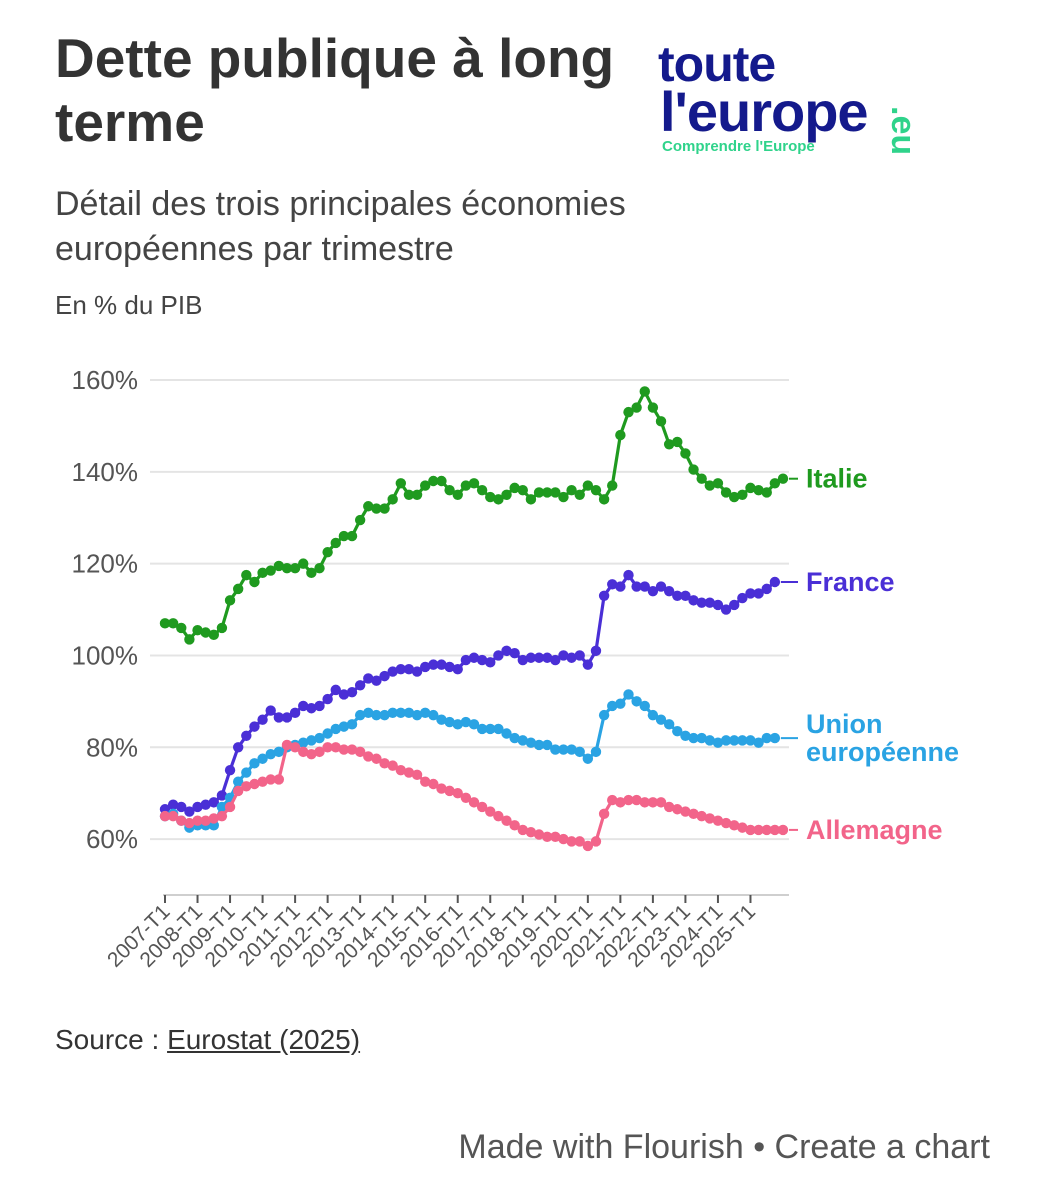 The image size is (1058, 1200). Describe the element at coordinates (474, 795) in the screenshot. I see `series-allemagne` at that location.